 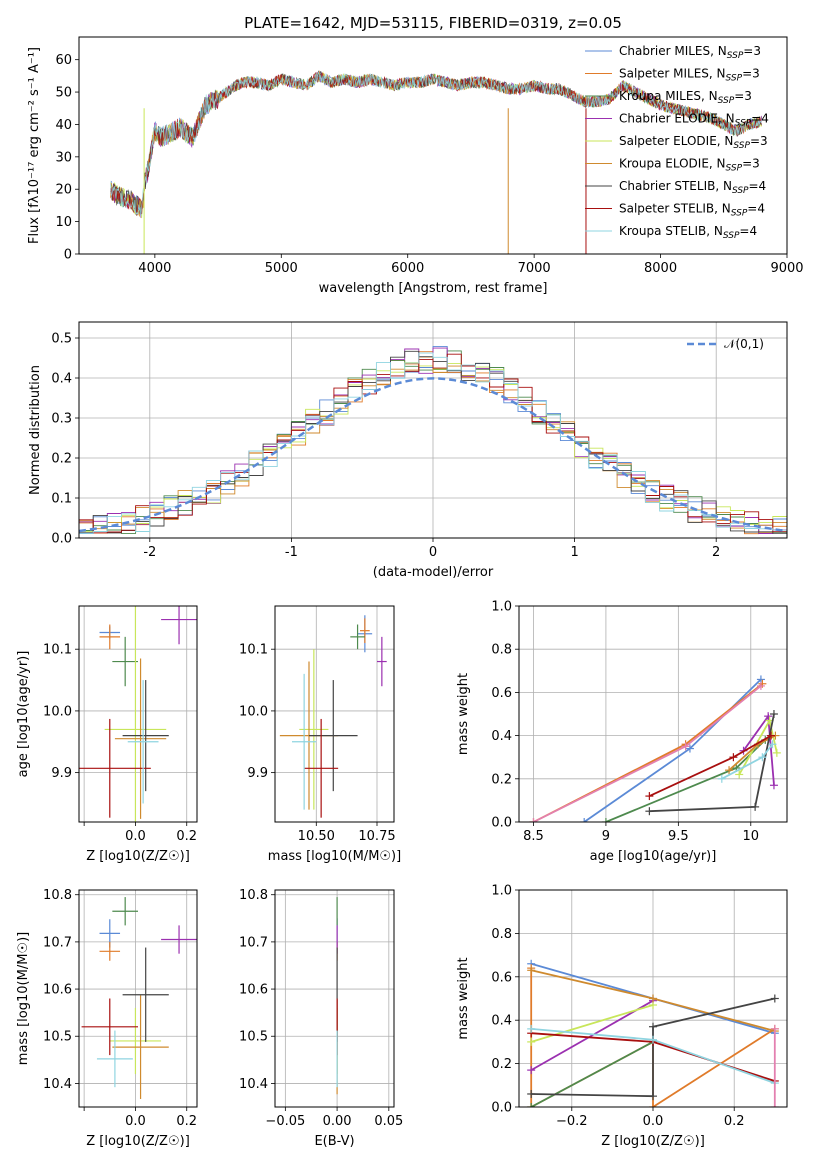 What do you see at coordinates (35, 430) in the screenshot?
I see `y-axis-label: Normed distribution` at bounding box center [35, 430].